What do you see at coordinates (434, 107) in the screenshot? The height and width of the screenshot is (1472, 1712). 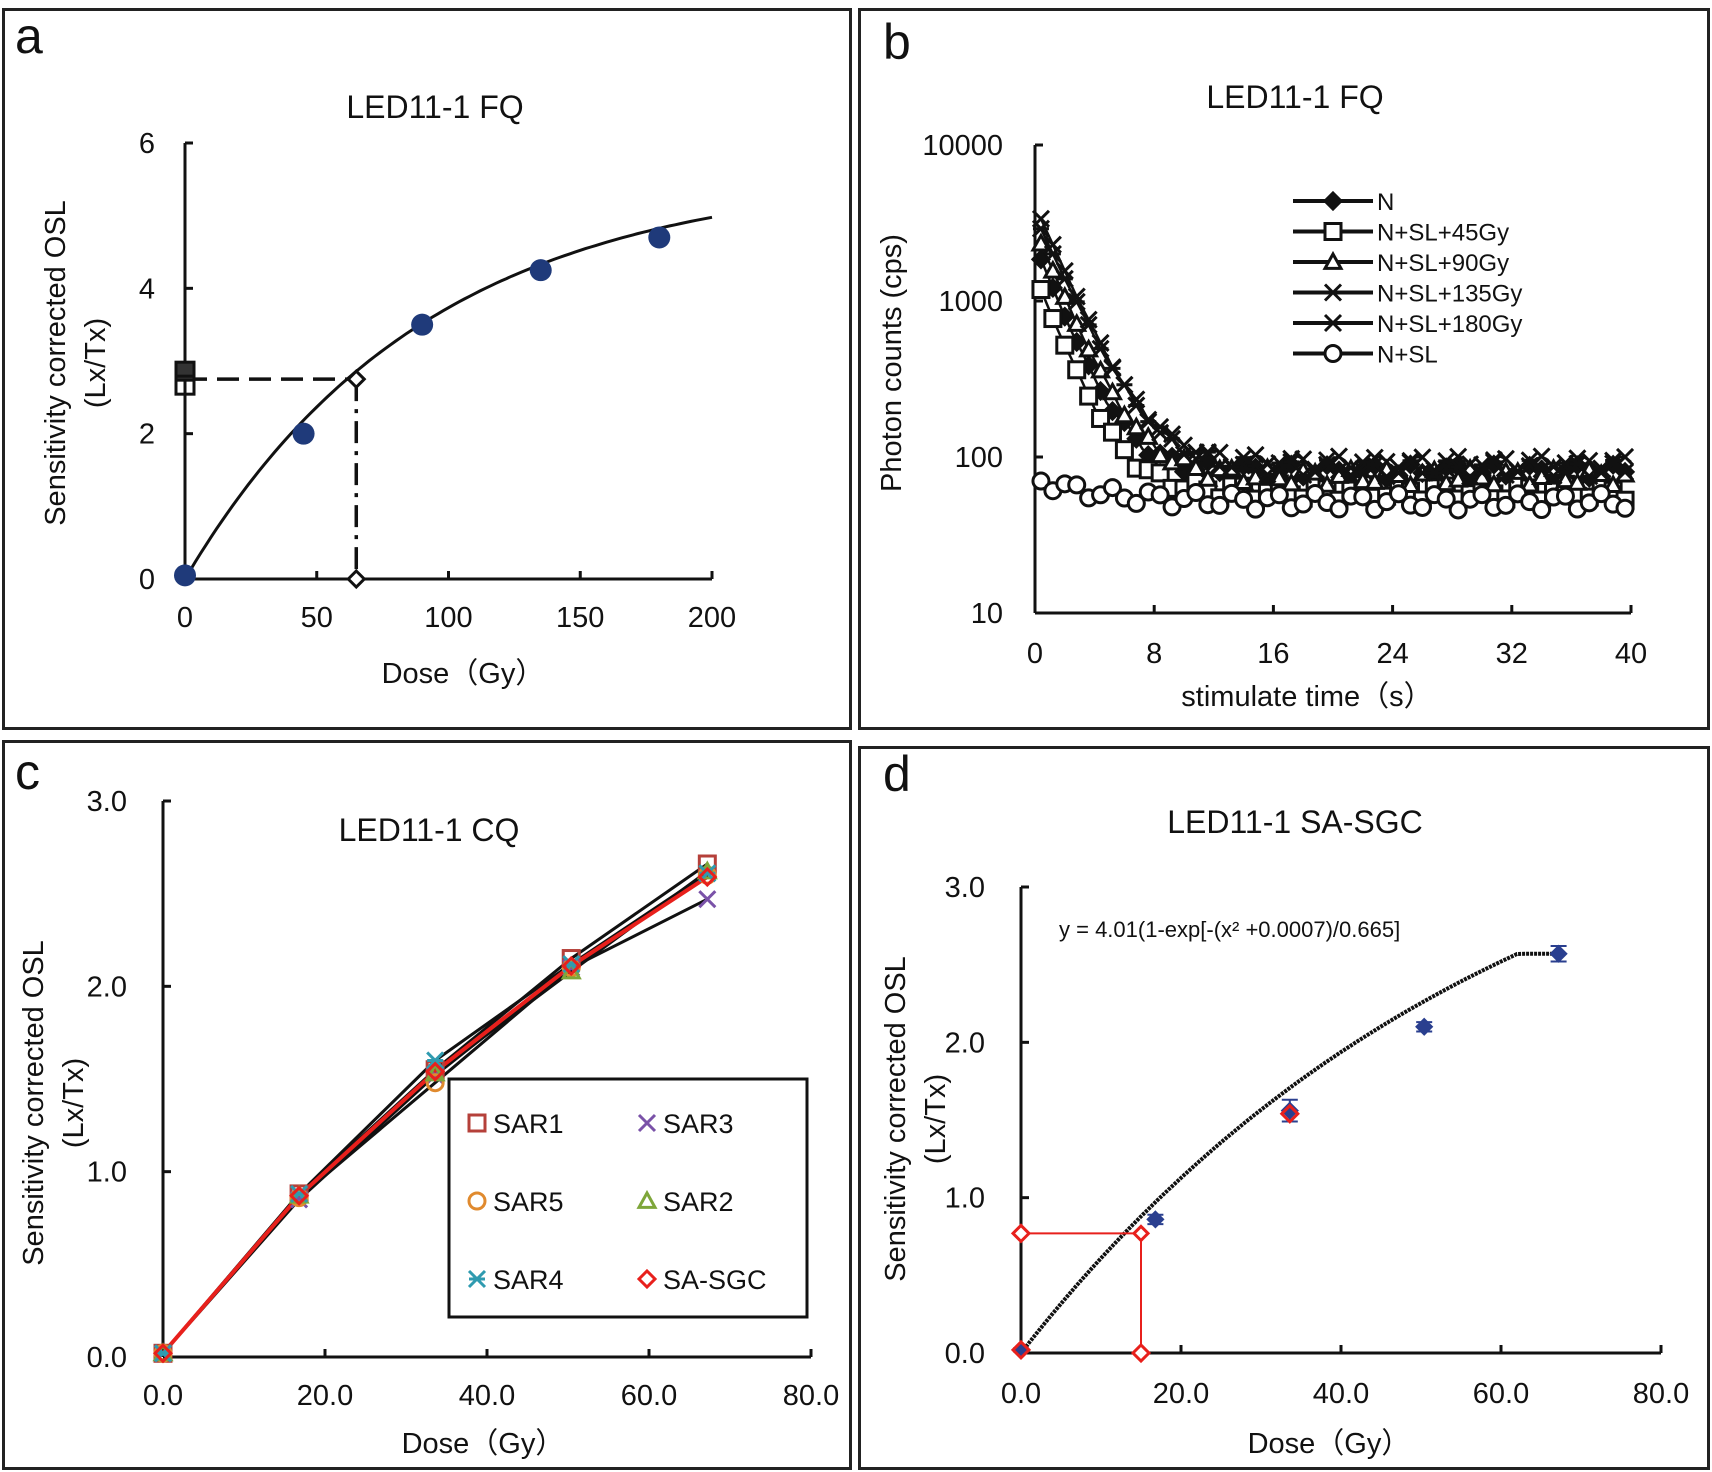 I see `chart-title: LED11-1 FQ` at bounding box center [434, 107].